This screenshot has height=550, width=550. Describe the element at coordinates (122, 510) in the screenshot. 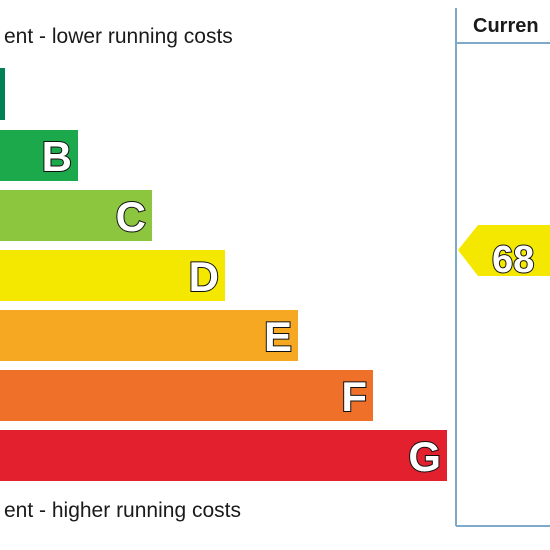

I see `bottom-note: ent - higher running costs` at that location.